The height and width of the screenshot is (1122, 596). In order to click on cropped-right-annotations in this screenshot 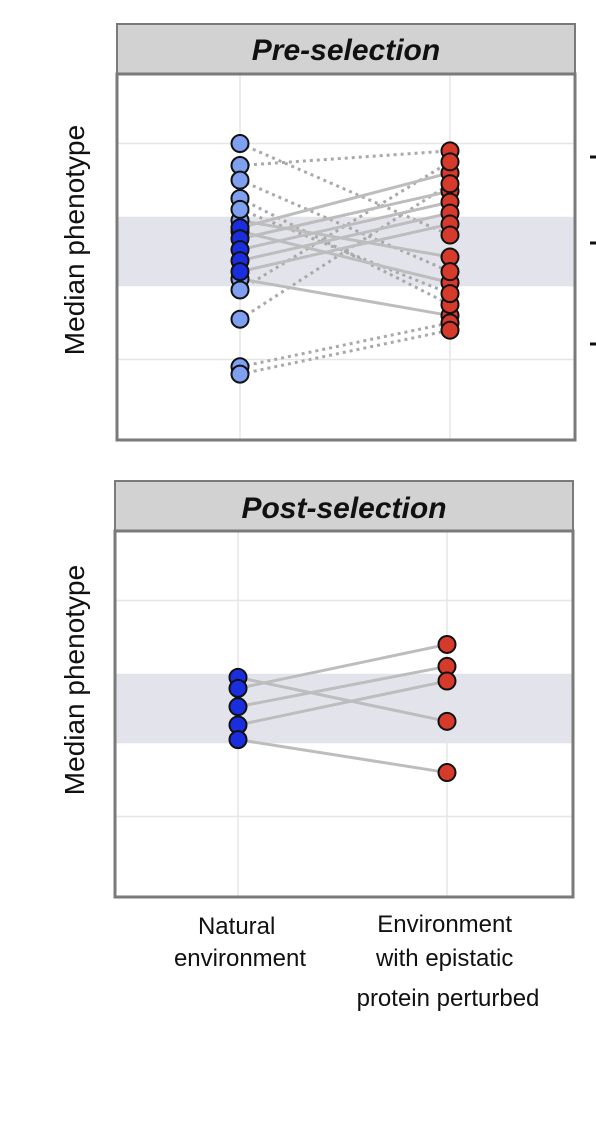, I will do `click(593, 250)`.